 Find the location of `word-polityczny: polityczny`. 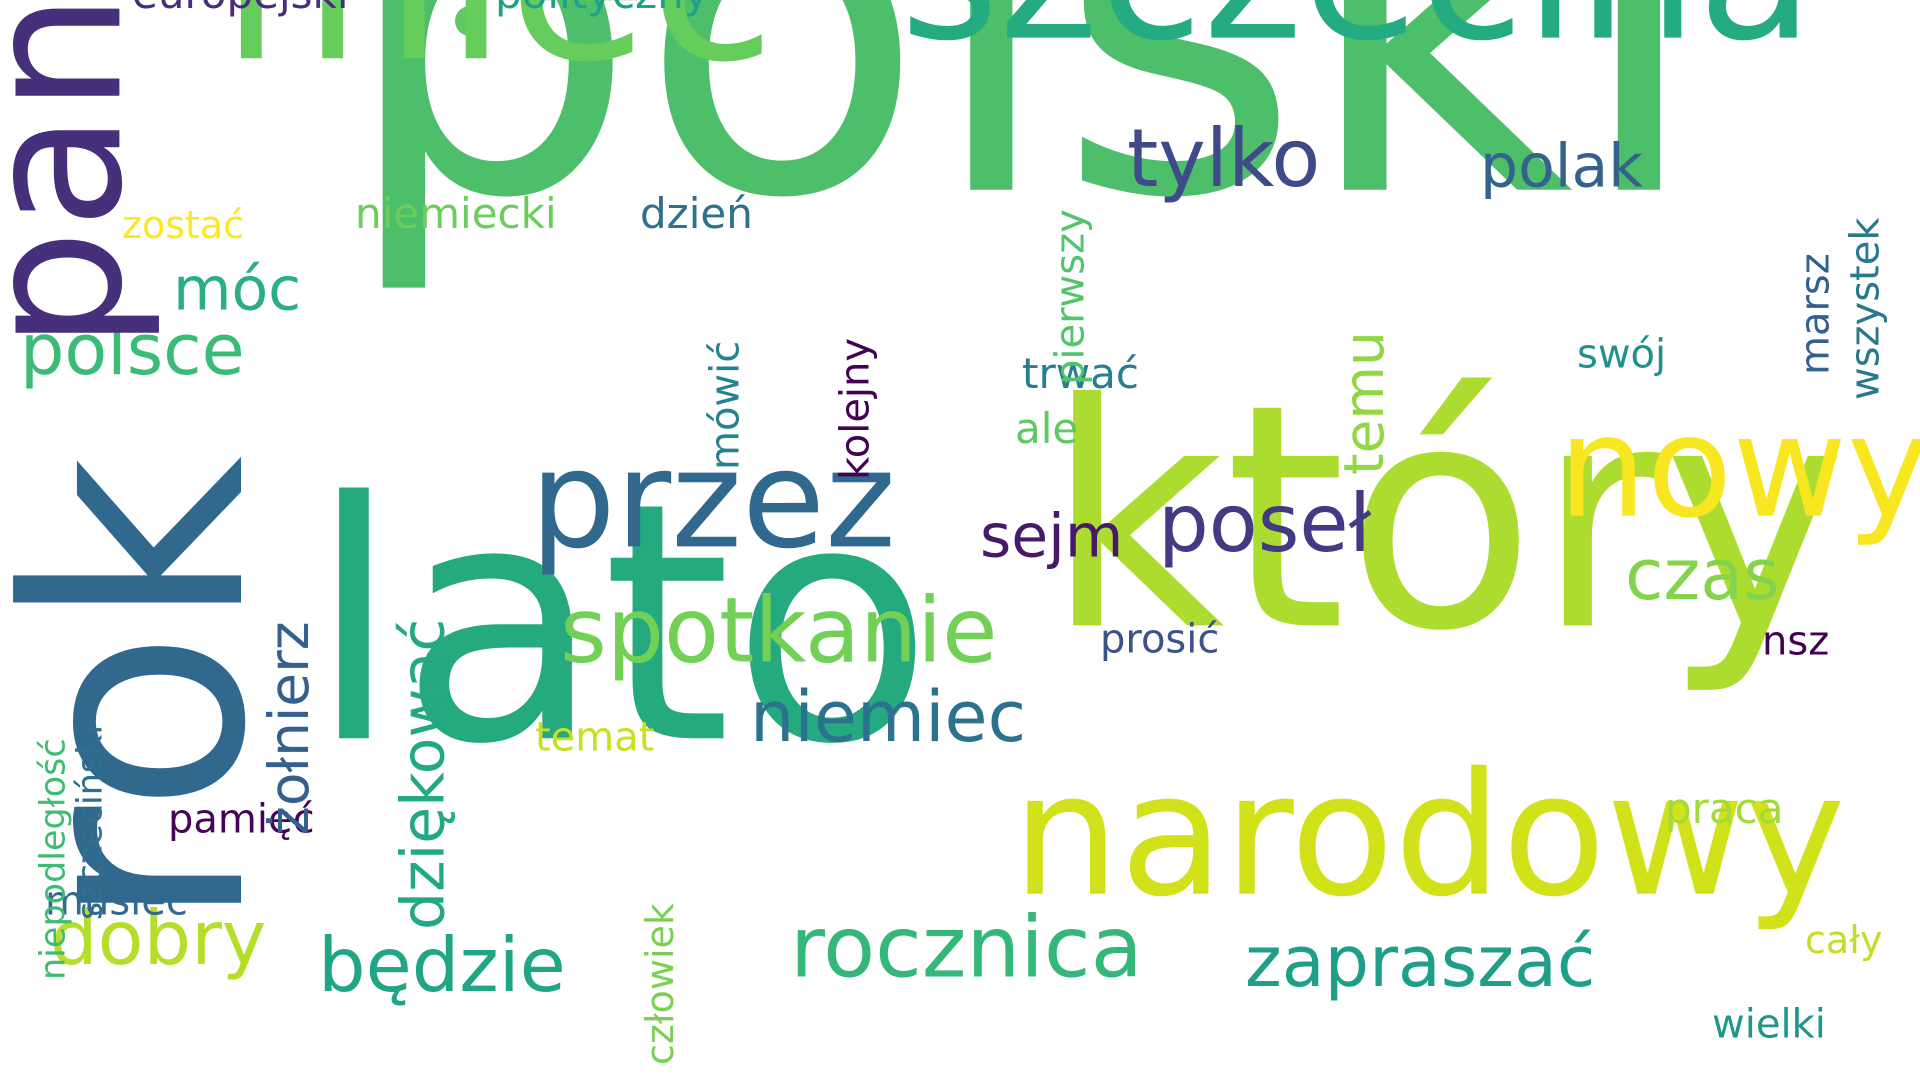

word-polityczny: polityczny is located at coordinates (602, 7).